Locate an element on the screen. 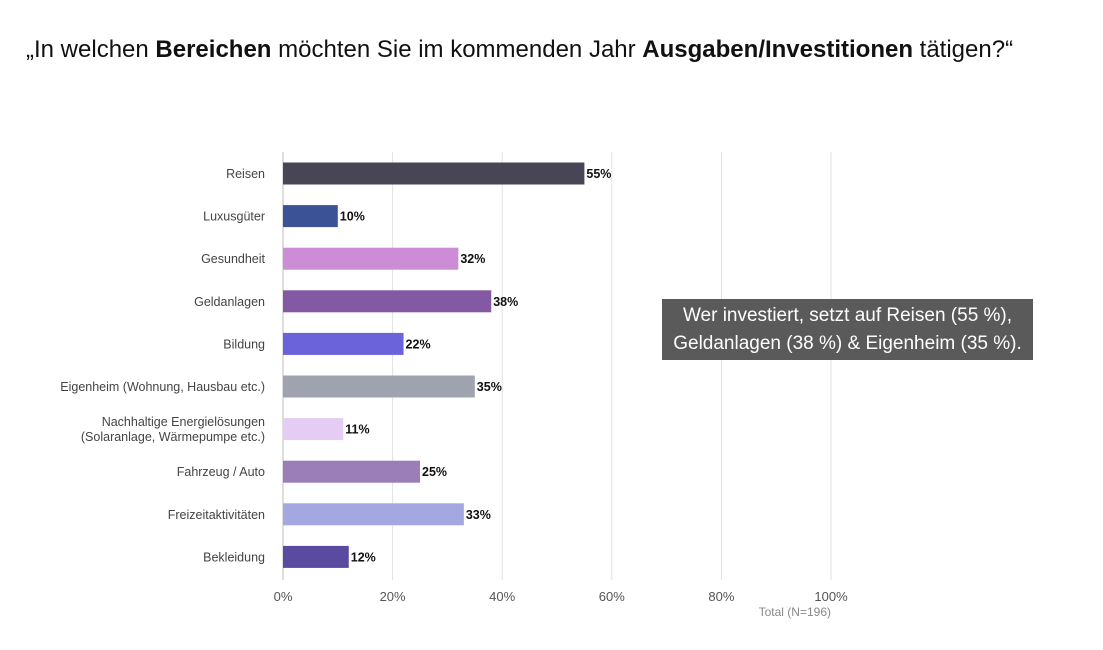 This screenshot has width=1103, height=650. x-tick-label: 20% is located at coordinates (393, 596).